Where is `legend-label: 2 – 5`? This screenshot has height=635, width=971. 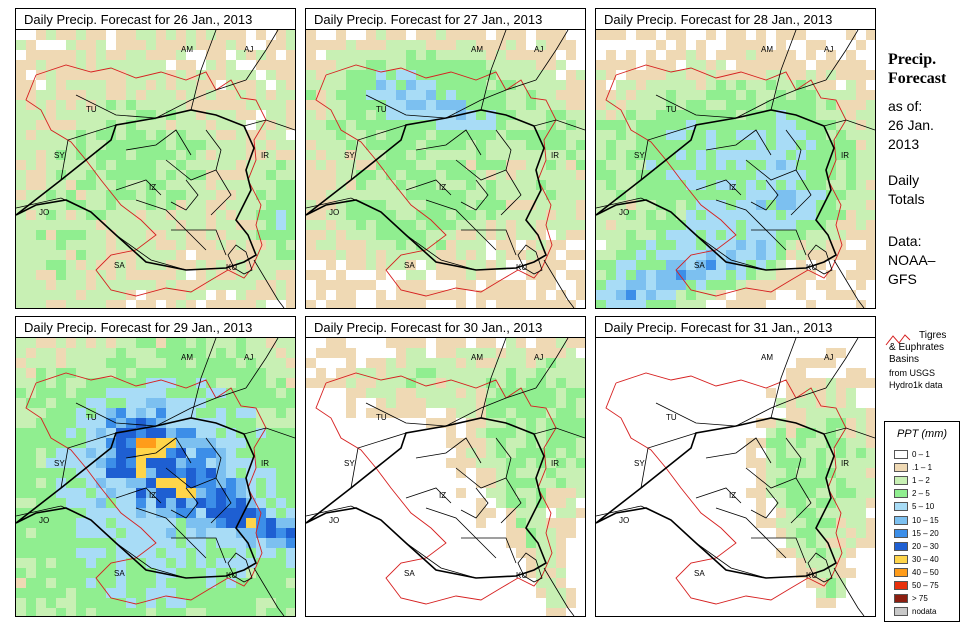
legend-label: 2 – 5 is located at coordinates (921, 494).